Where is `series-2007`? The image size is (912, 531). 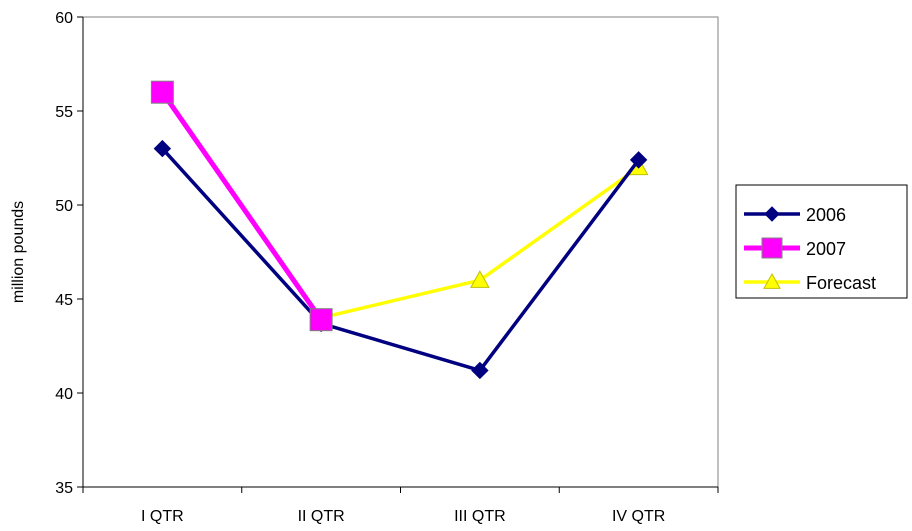 series-2007 is located at coordinates (241, 206).